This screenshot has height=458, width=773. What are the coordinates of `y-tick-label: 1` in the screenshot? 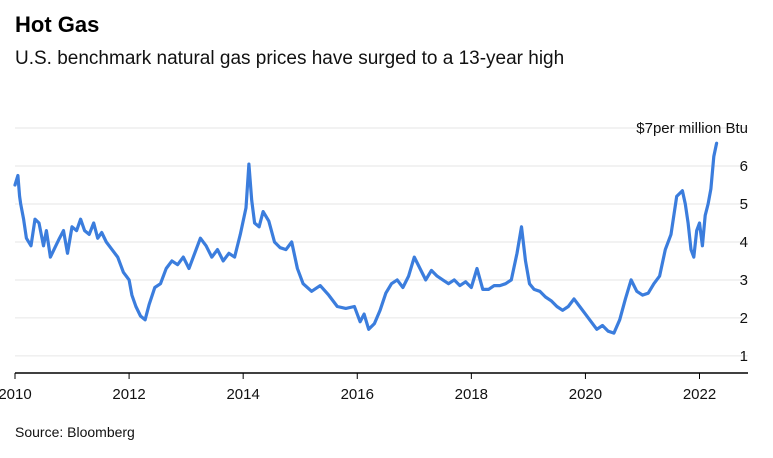 It's located at (744, 356).